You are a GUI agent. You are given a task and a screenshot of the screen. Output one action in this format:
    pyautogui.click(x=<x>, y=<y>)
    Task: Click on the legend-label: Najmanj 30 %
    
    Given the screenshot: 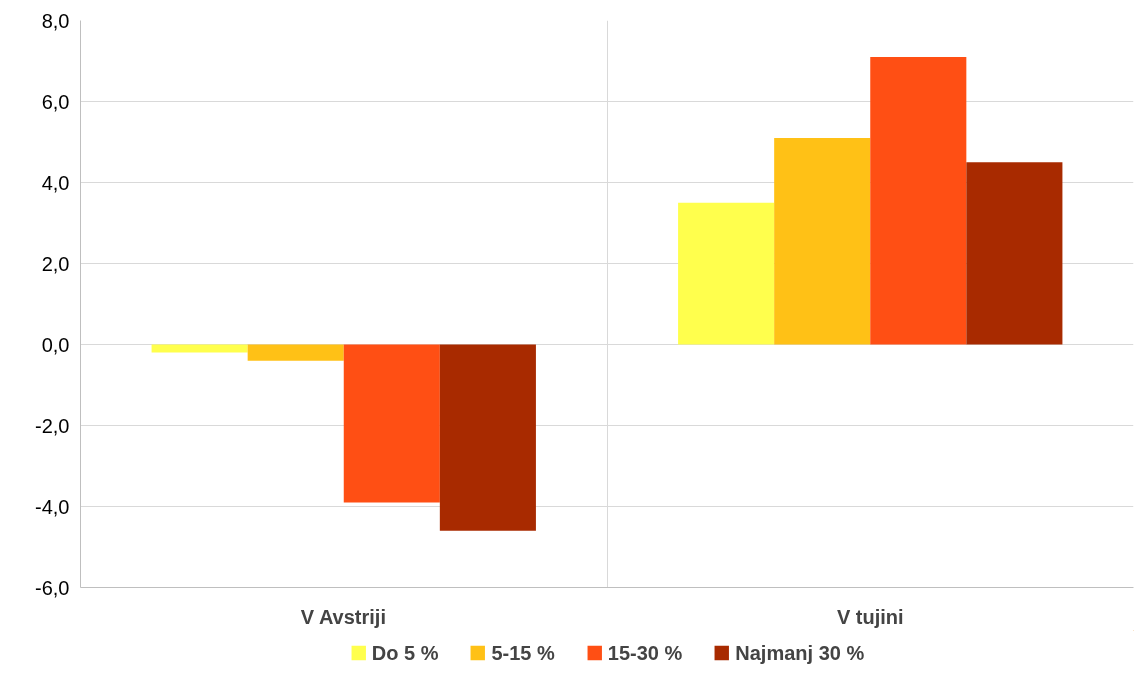 What is the action you would take?
    pyautogui.click(x=800, y=652)
    